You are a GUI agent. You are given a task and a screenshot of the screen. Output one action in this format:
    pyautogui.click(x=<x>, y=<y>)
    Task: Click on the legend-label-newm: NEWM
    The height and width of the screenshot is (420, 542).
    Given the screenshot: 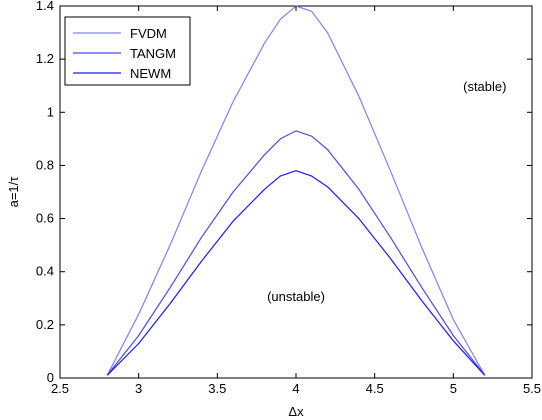 What is the action you would take?
    pyautogui.click(x=150, y=73)
    